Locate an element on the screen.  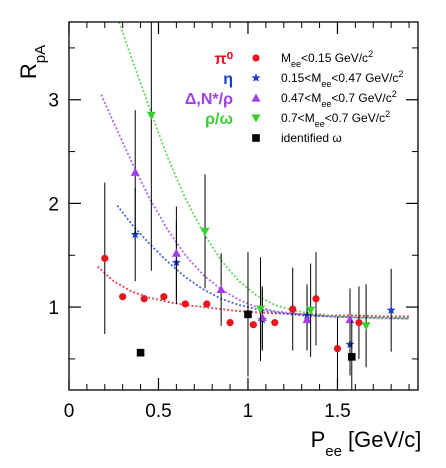
y-tick-label: 2 is located at coordinates (53, 204).